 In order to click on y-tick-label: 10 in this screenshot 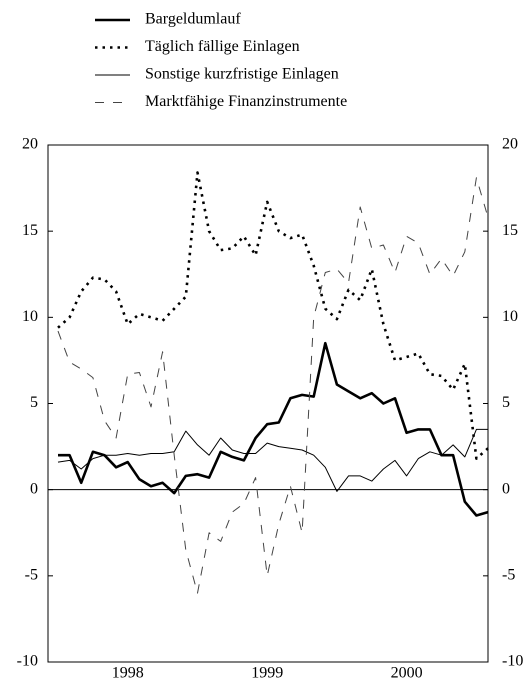, I will do `click(30, 316)`.